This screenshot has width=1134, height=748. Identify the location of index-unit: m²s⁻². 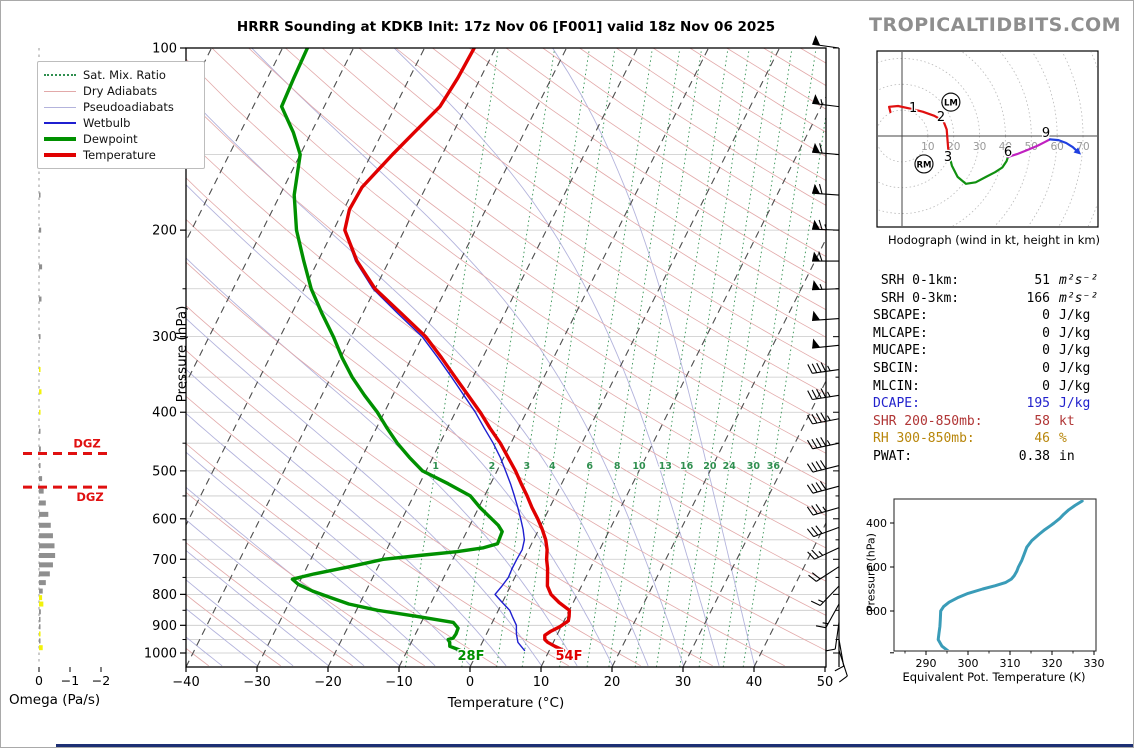
(1079, 298).